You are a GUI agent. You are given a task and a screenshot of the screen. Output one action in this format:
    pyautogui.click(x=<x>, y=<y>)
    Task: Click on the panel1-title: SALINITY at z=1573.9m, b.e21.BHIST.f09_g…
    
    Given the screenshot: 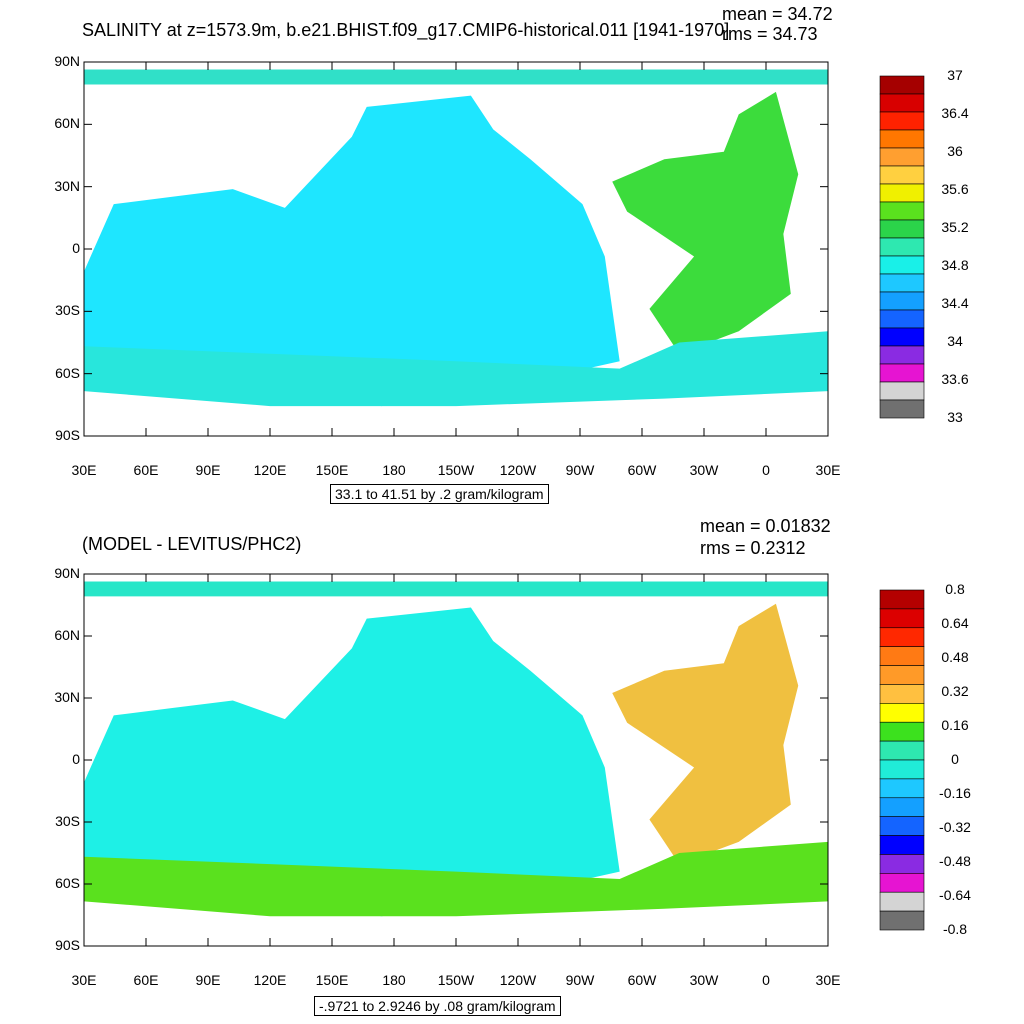 What is the action you would take?
    pyautogui.click(x=406, y=30)
    